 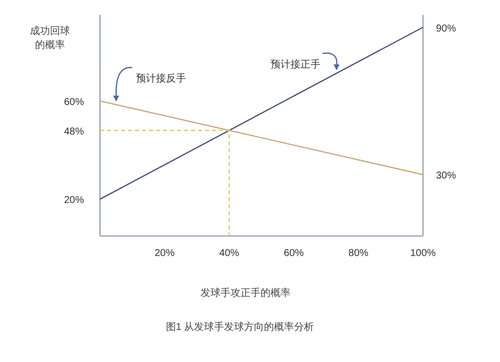 What do you see at coordinates (294, 253) in the screenshot?
I see `x-tick-label: 60%` at bounding box center [294, 253].